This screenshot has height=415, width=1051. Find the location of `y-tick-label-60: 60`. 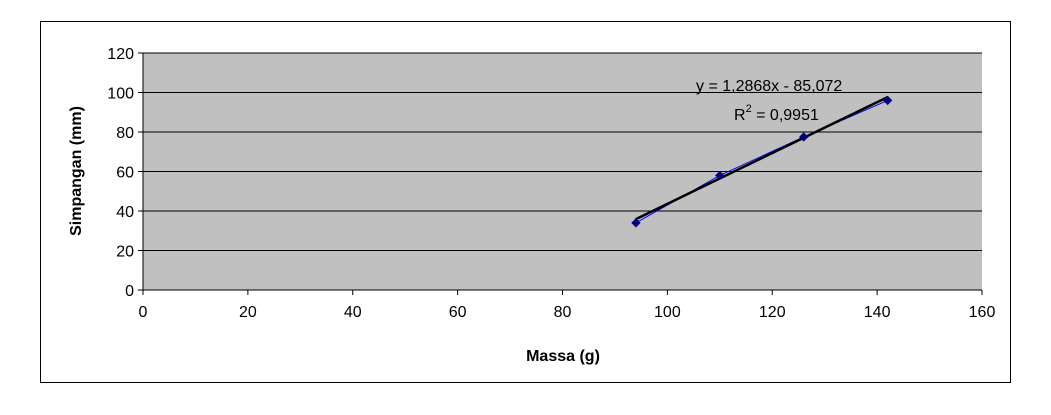

y-tick-label-60: 60 is located at coordinates (125, 173).